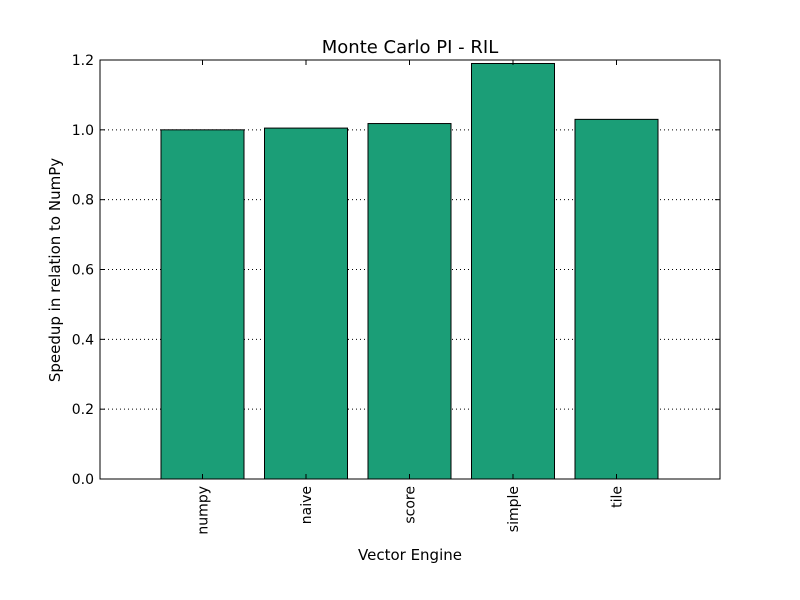 The width and height of the screenshot is (800, 600). I want to click on x-tick-label-tile: tile, so click(618, 497).